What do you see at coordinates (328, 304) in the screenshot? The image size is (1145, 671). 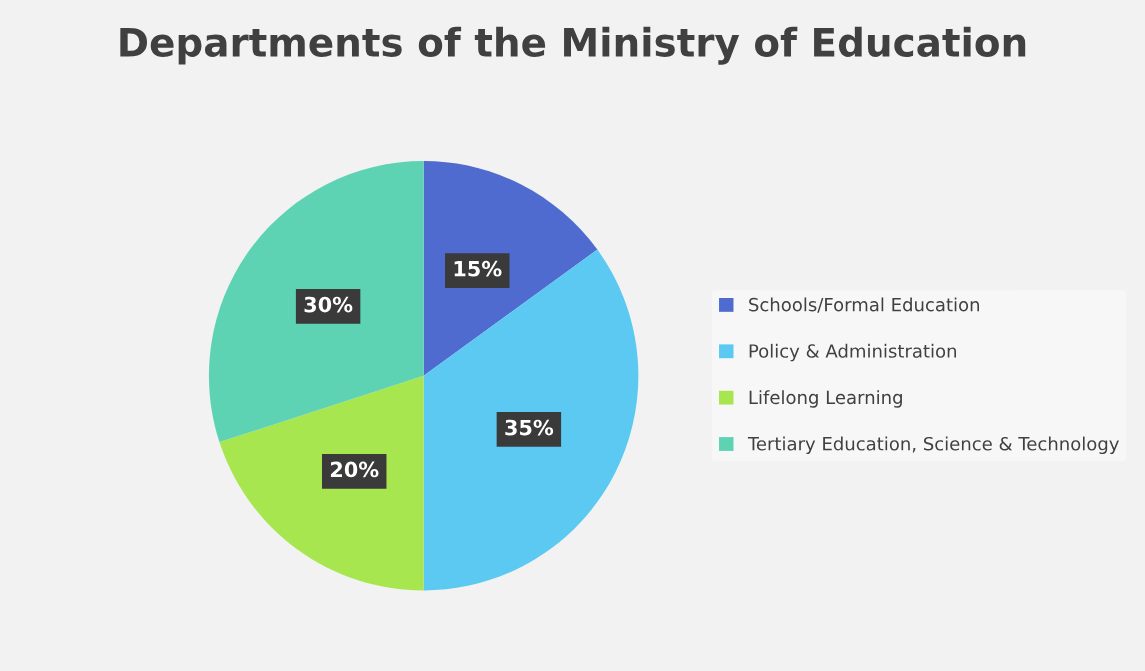 I see `data-label: 30%` at bounding box center [328, 304].